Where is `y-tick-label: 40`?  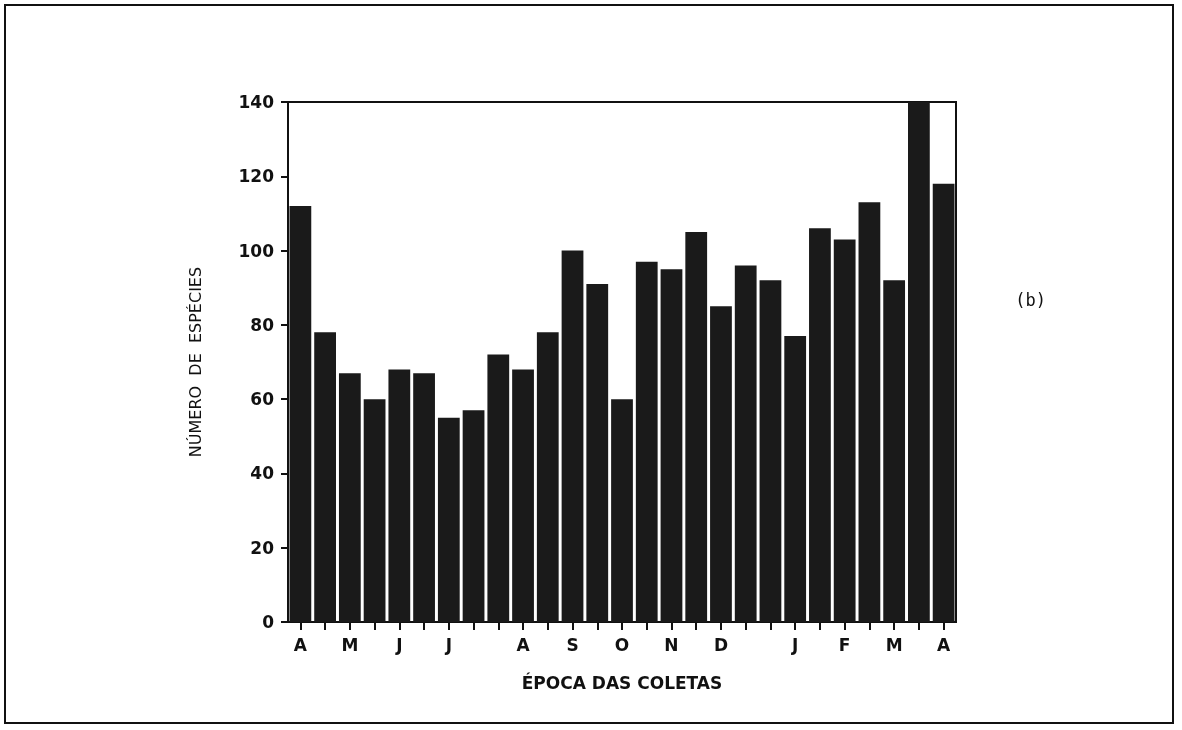 y-tick-label: 40 is located at coordinates (262, 473).